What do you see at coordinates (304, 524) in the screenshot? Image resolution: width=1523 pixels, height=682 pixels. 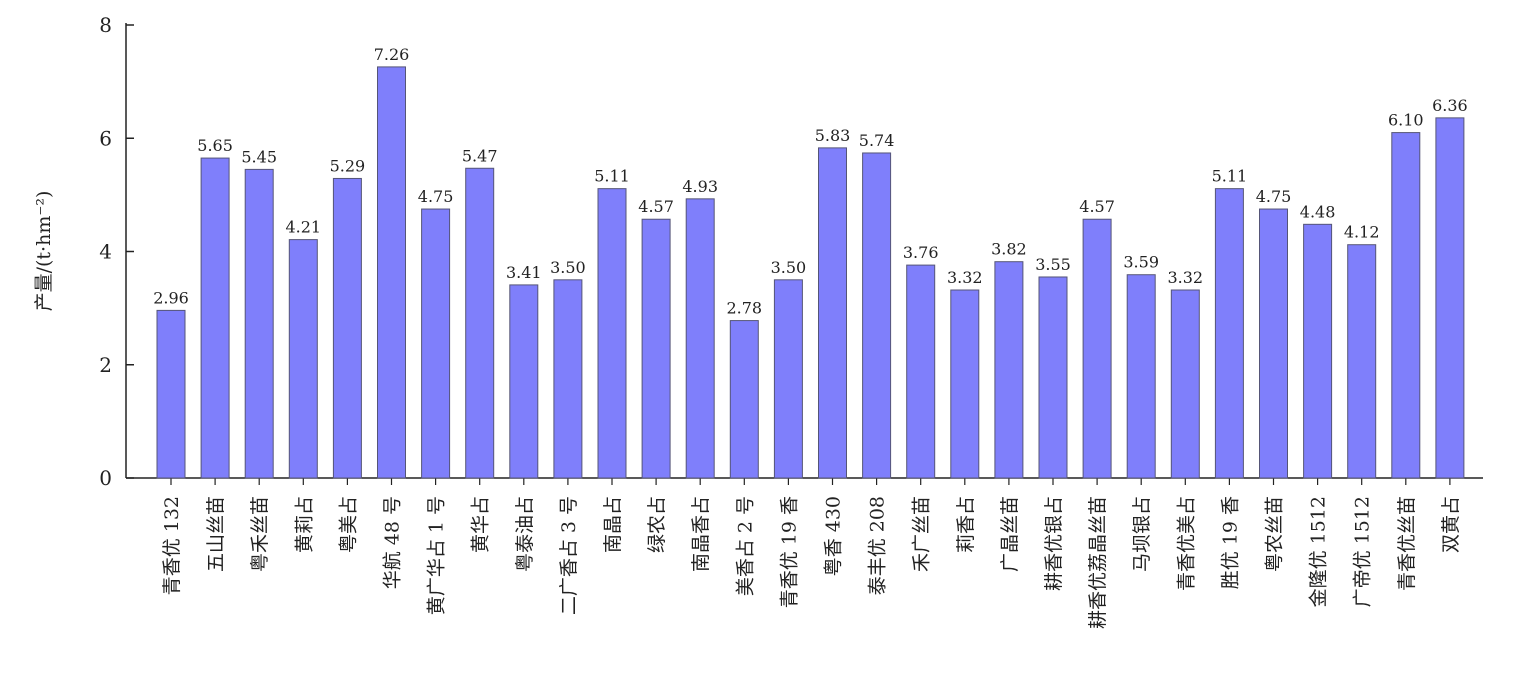 I see `x-tick-label: 黄莉占` at bounding box center [304, 524].